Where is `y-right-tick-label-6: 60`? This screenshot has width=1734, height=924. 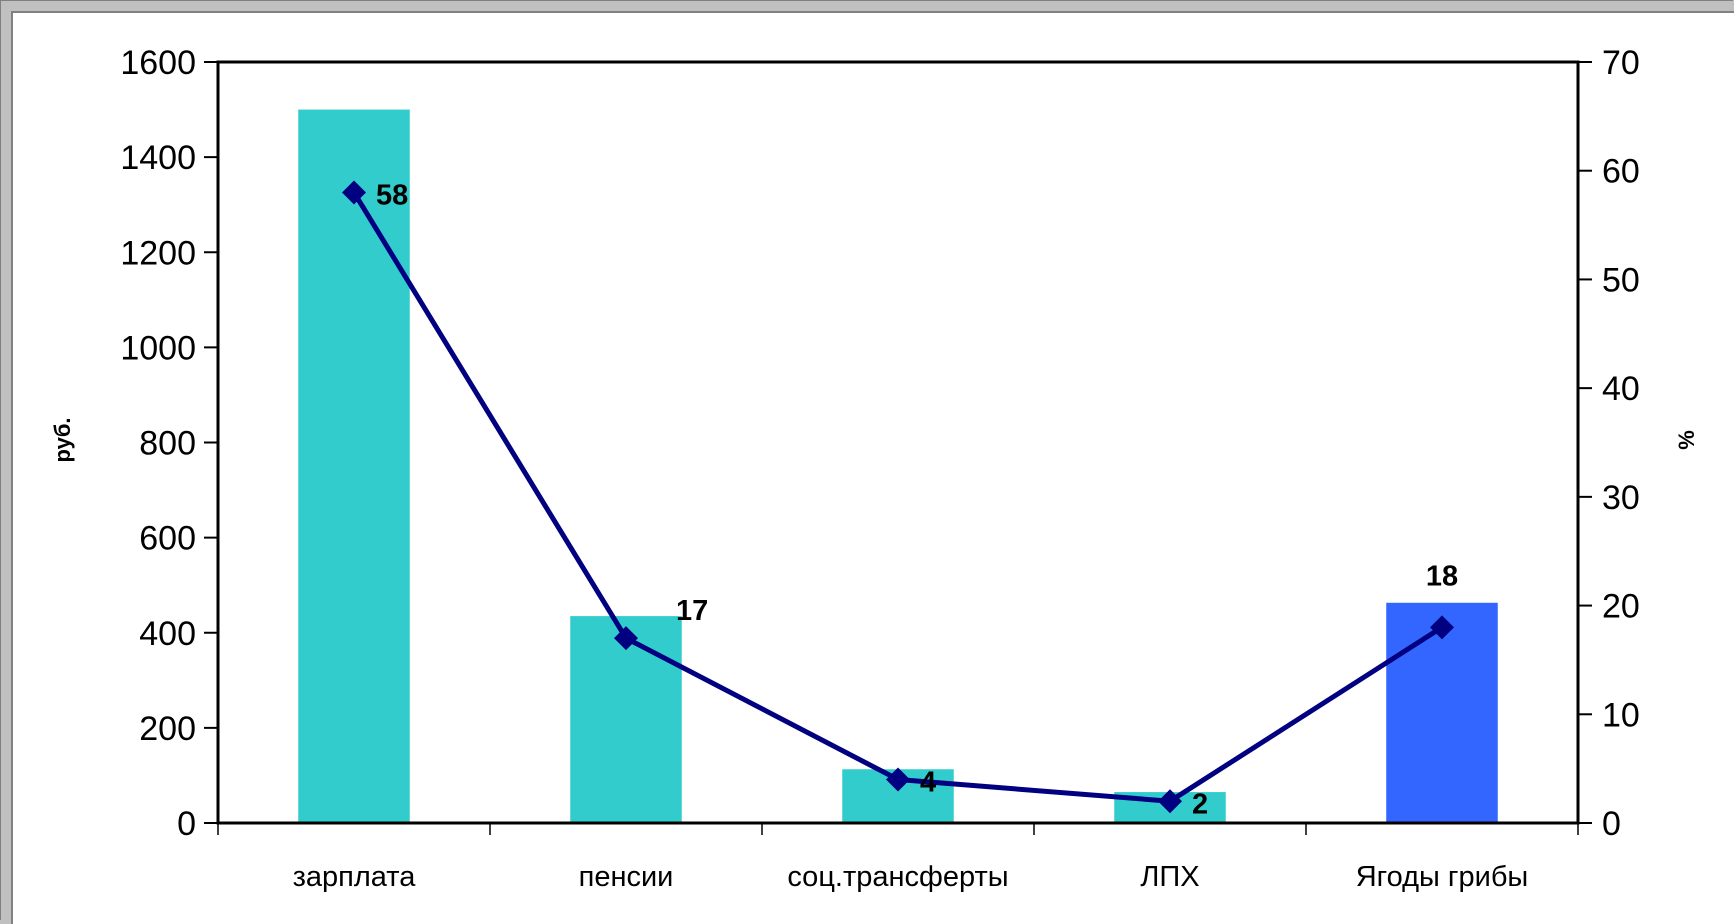 y-right-tick-label-6: 60 is located at coordinates (1621, 172).